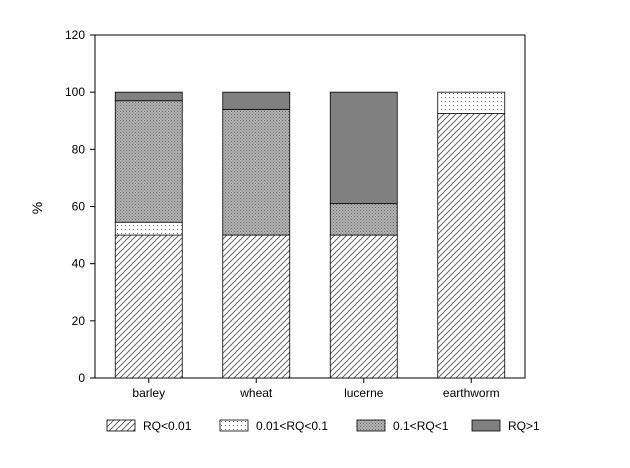  What do you see at coordinates (37, 208) in the screenshot?
I see `y-axis-label: %` at bounding box center [37, 208].